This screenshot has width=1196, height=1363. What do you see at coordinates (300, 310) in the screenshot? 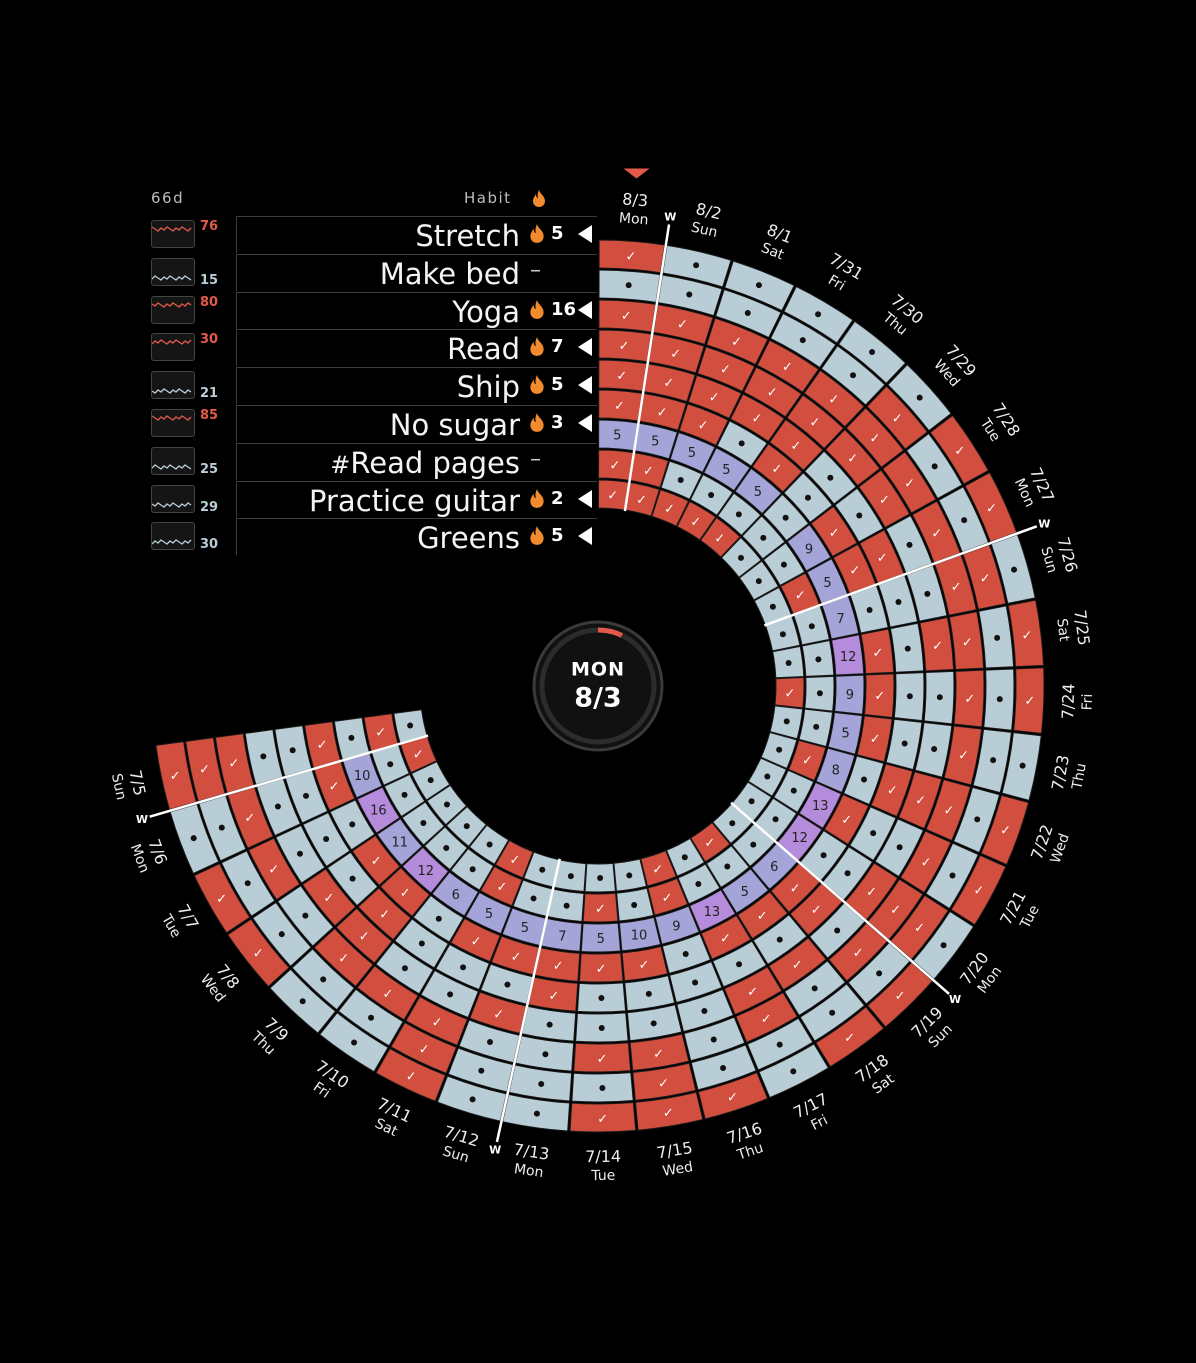
I see `habit-row: 80 Yoga 16` at bounding box center [300, 310].